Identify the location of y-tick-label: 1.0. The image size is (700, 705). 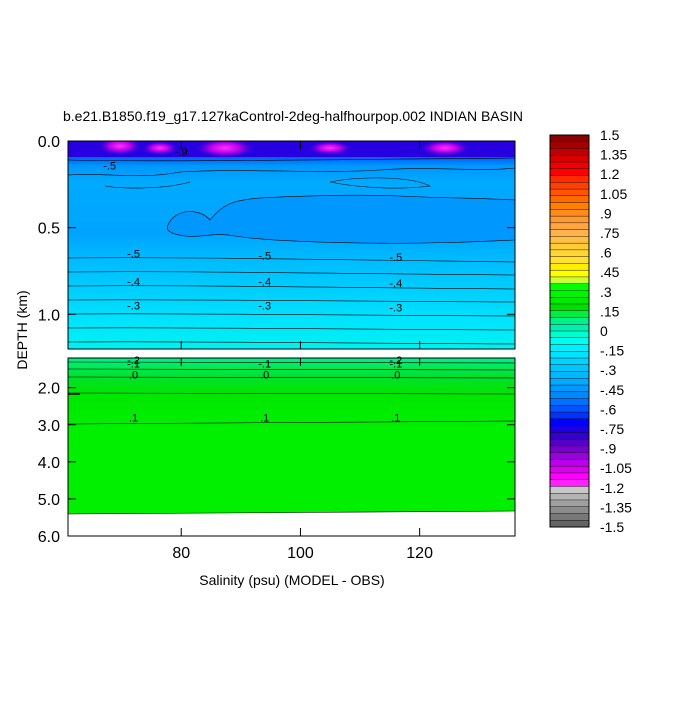
(49, 315).